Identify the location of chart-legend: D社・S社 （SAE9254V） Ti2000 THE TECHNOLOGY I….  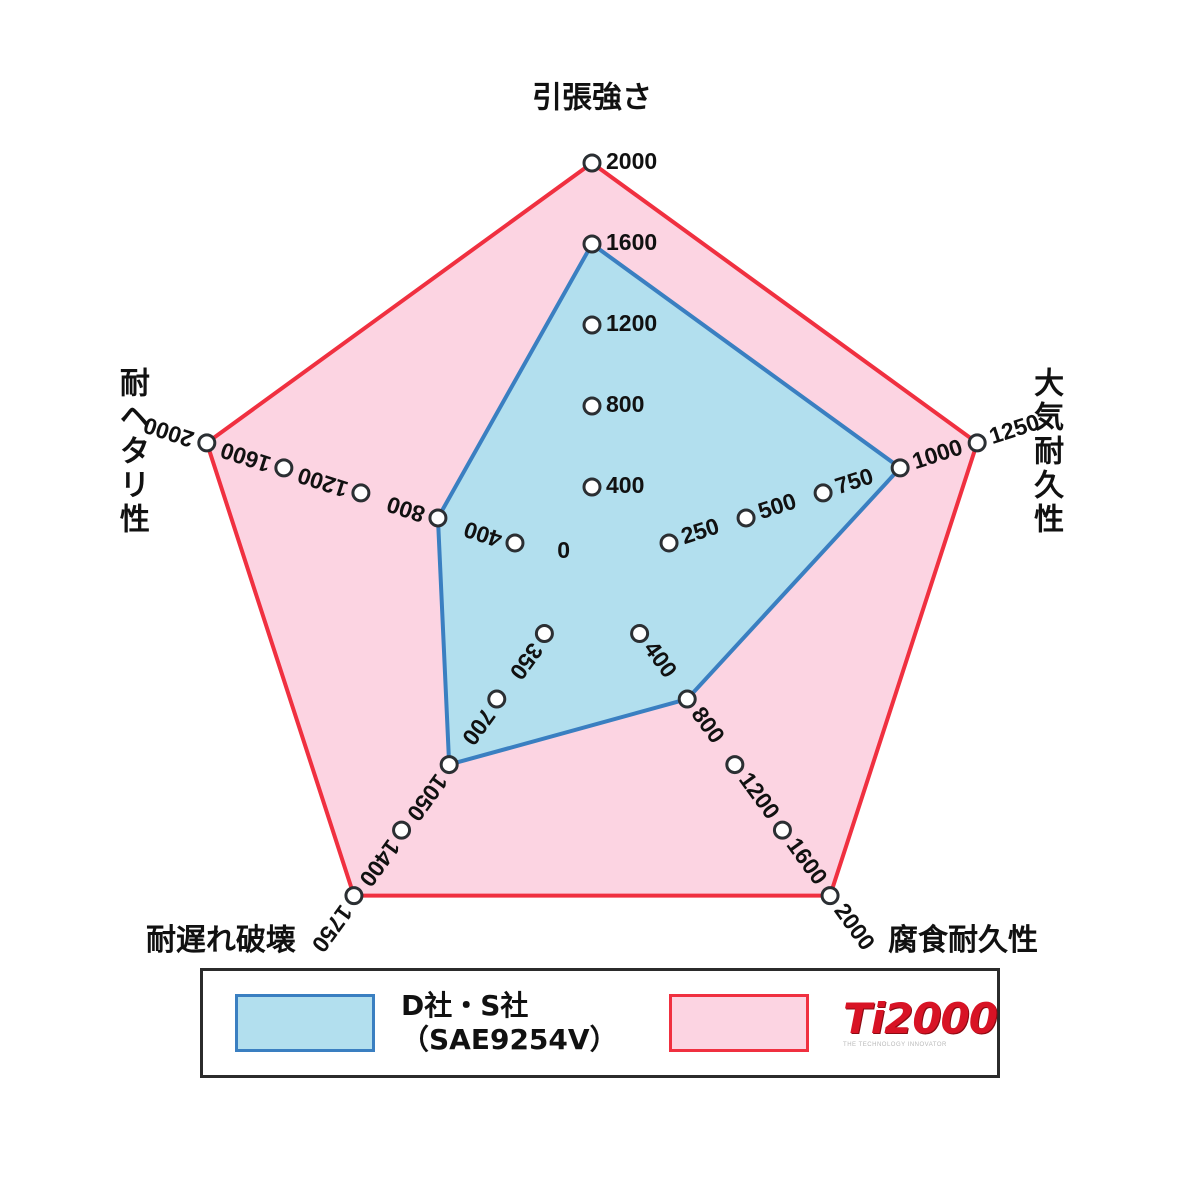
(600, 1023).